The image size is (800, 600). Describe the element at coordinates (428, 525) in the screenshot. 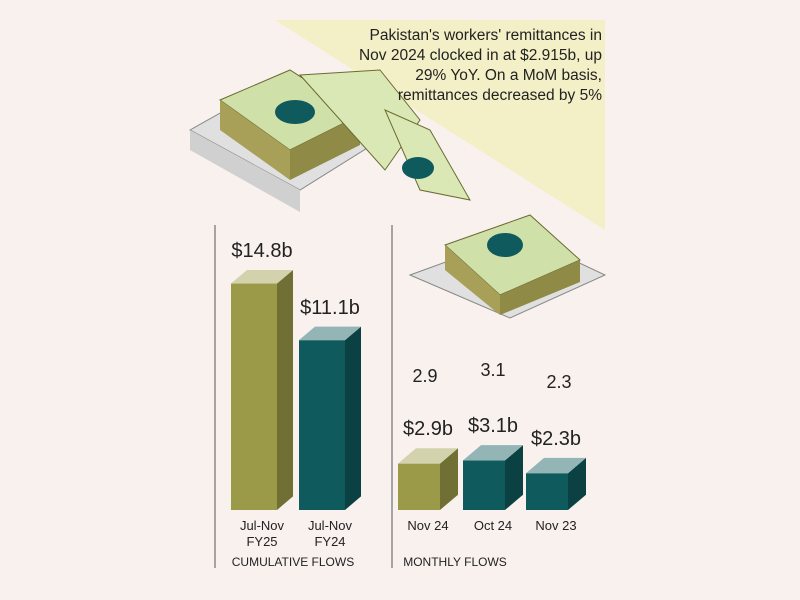

I see `x-tick-label: Nov 24` at that location.